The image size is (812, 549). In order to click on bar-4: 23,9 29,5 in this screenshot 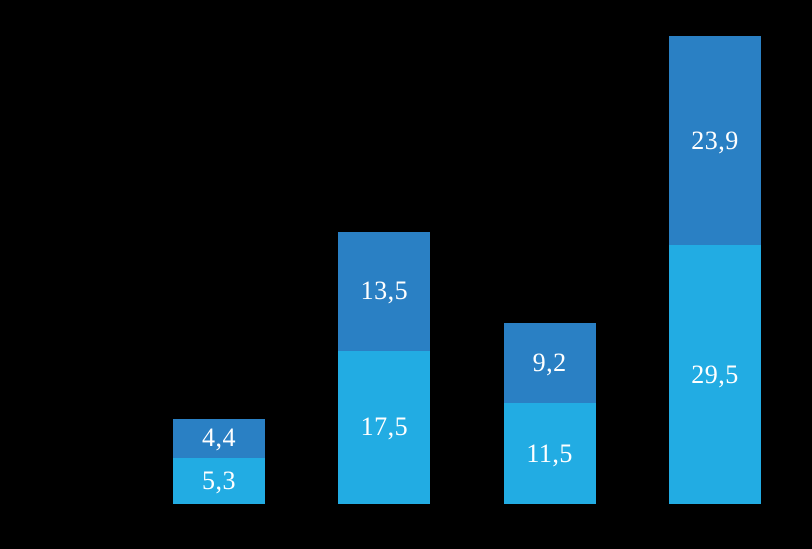, I will do `click(714, 269)`.